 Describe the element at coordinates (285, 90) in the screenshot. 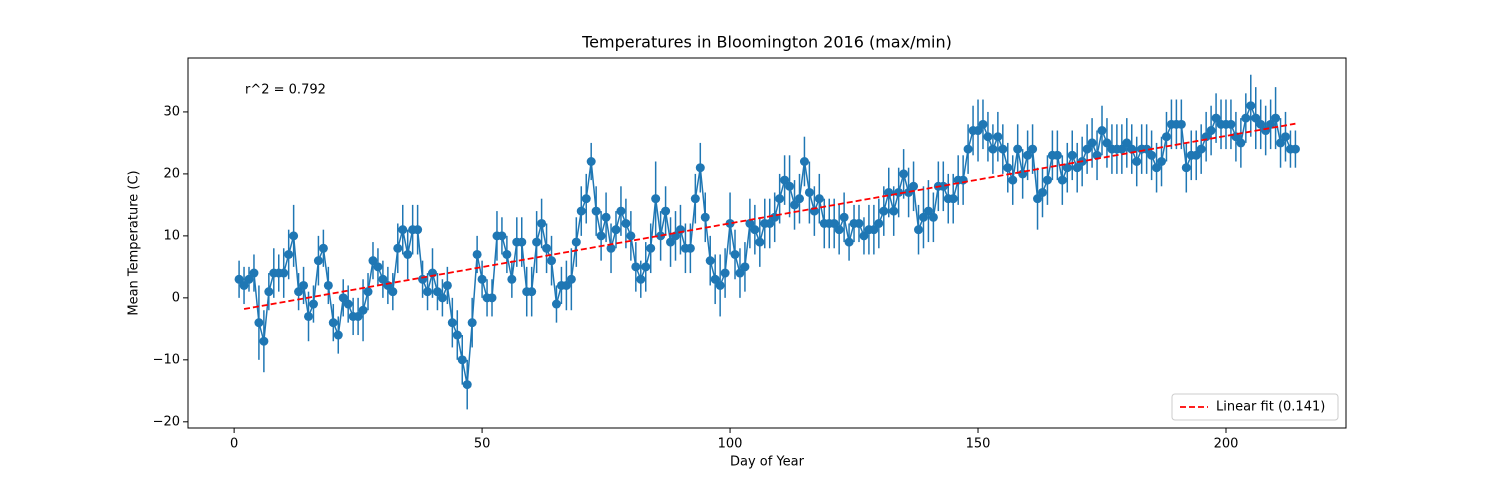

I see `annotation: r^2 = 0.792` at that location.